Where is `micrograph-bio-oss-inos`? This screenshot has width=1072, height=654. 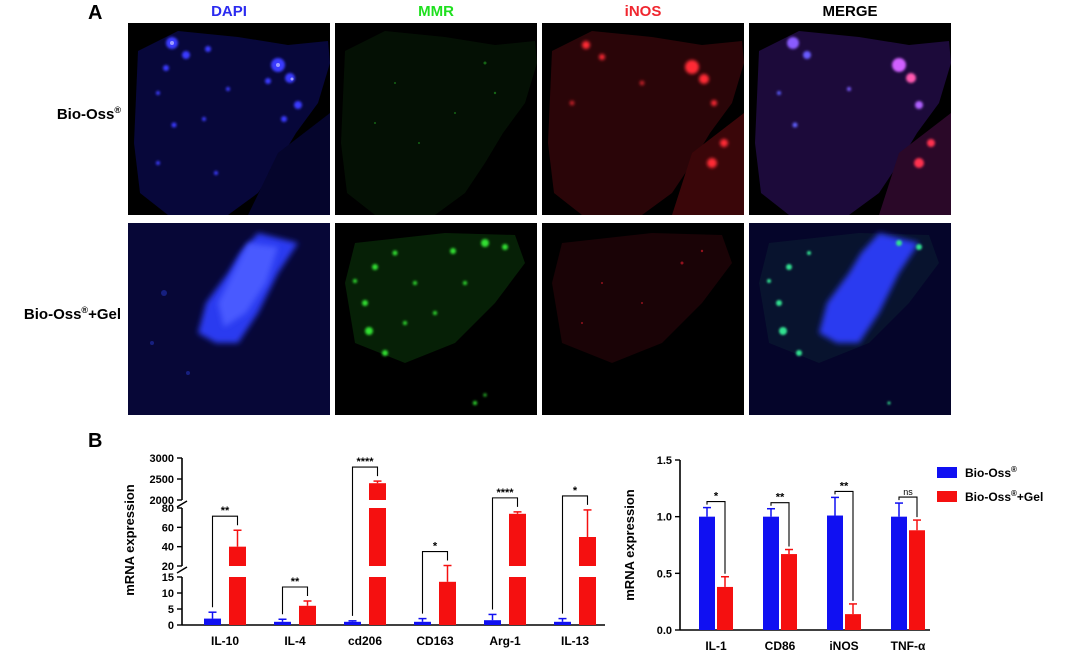 micrograph-bio-oss-inos is located at coordinates (643, 119).